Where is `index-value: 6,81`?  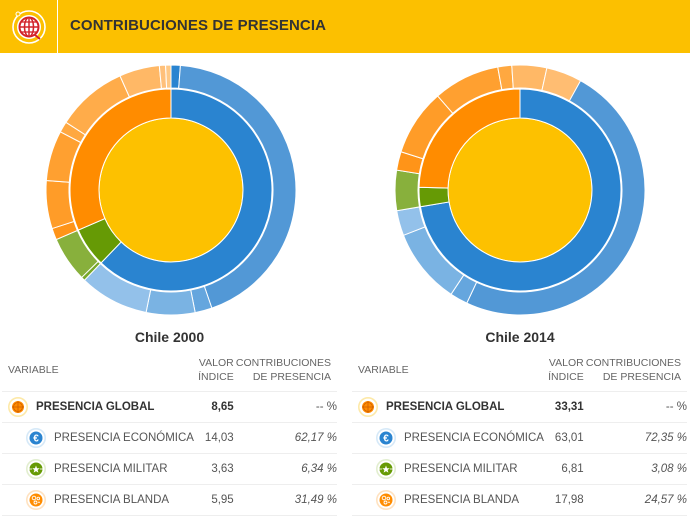 index-value: 6,81 is located at coordinates (563, 469).